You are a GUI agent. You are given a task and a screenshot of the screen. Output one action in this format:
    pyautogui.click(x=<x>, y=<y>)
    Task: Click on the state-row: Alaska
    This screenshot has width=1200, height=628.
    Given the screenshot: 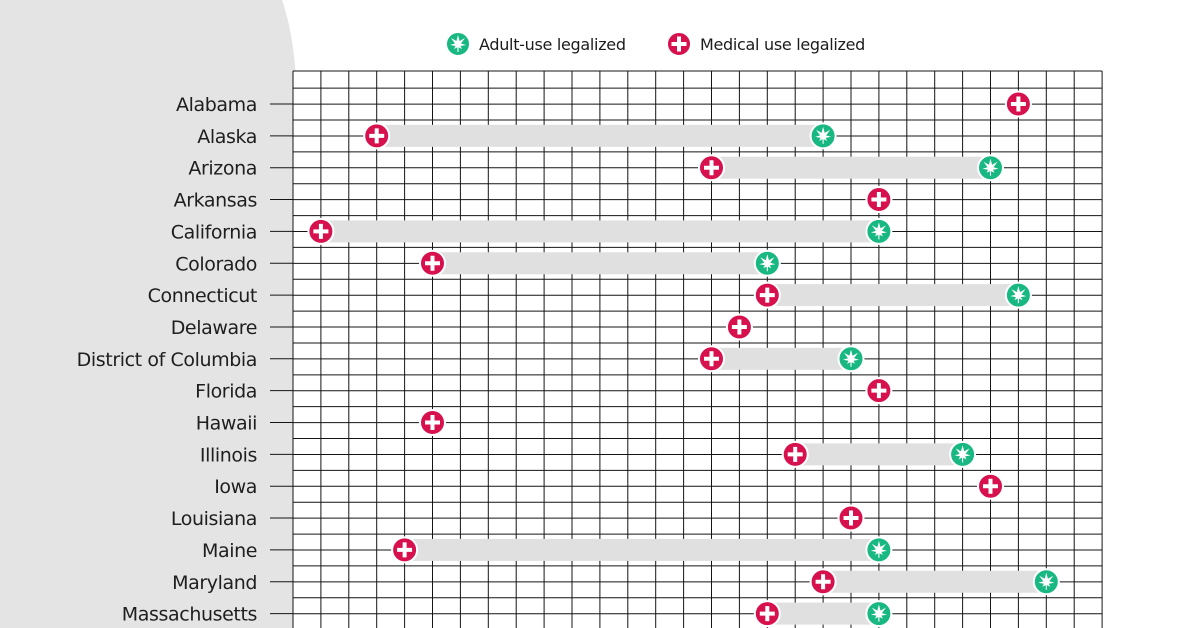 What is the action you would take?
    pyautogui.click(x=517, y=136)
    